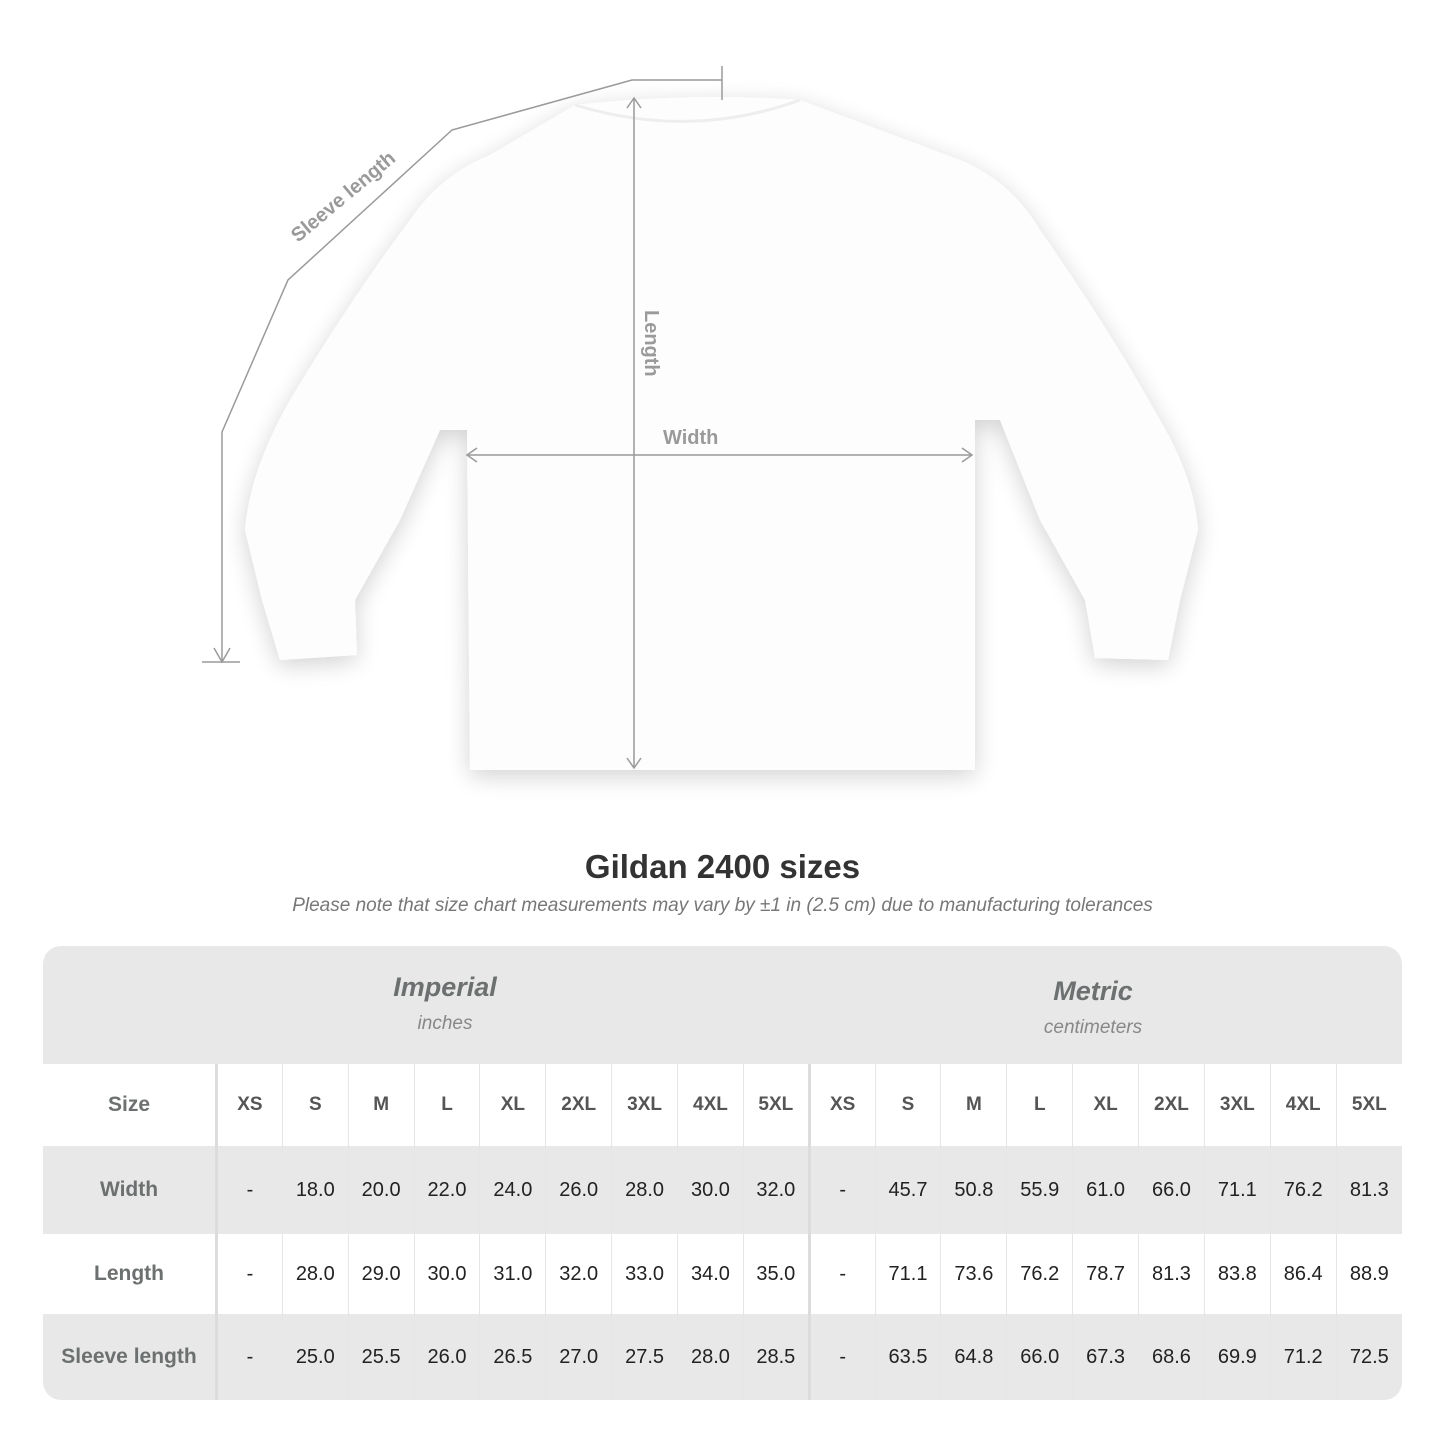  Describe the element at coordinates (841, 1105) in the screenshot. I see `metric-size-xs: XS` at that location.